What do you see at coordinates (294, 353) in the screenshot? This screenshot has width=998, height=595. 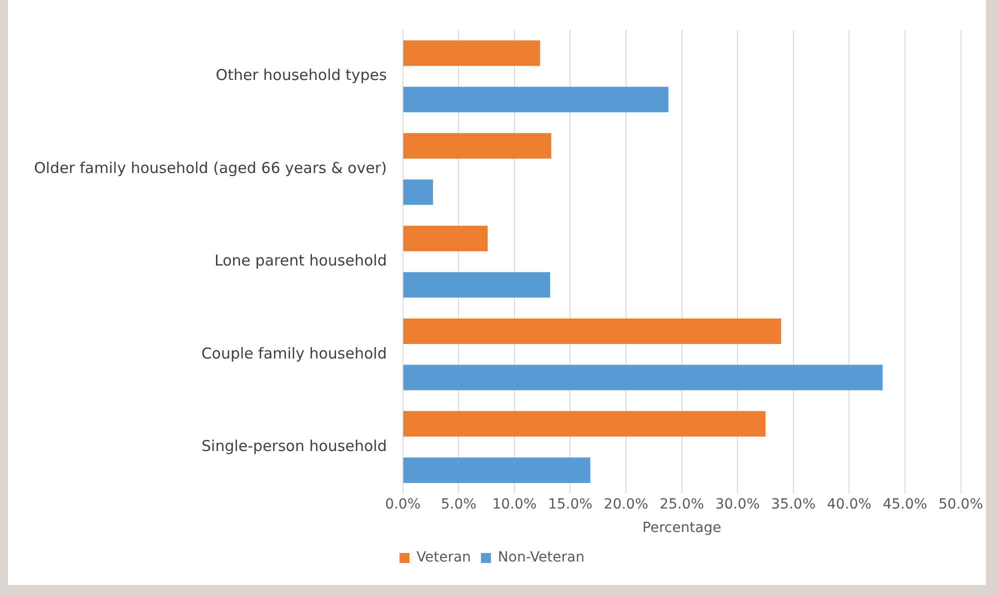 I see `y-tick-label: Couple family household` at bounding box center [294, 353].